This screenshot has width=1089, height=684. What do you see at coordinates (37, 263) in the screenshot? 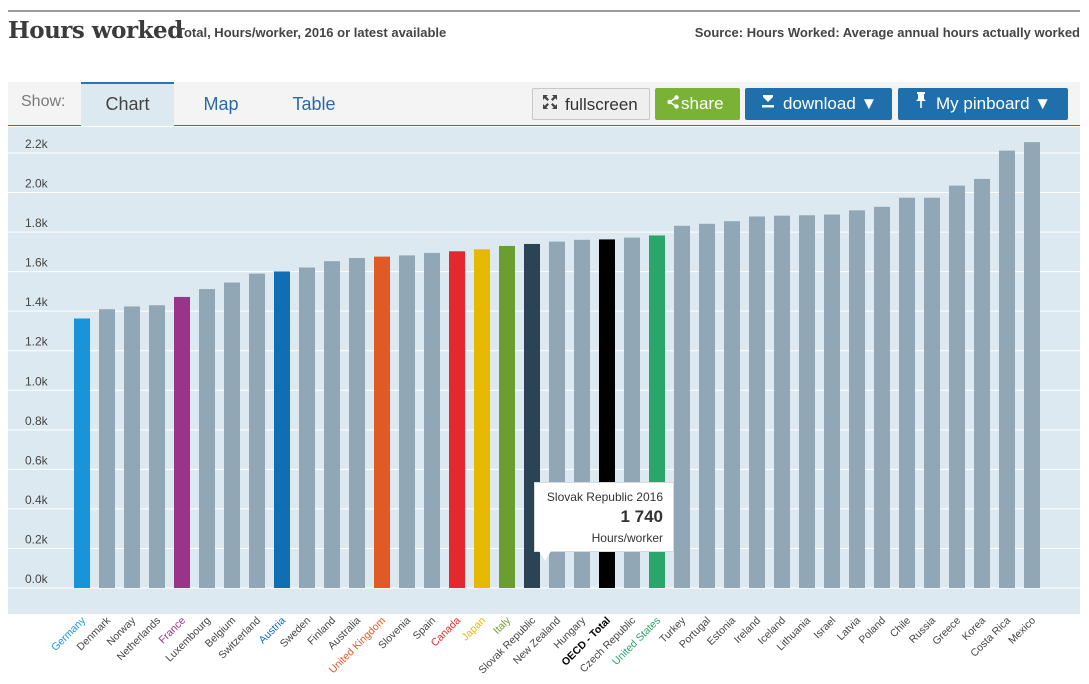
I see `y-tick-label: 1.6k` at bounding box center [37, 263].